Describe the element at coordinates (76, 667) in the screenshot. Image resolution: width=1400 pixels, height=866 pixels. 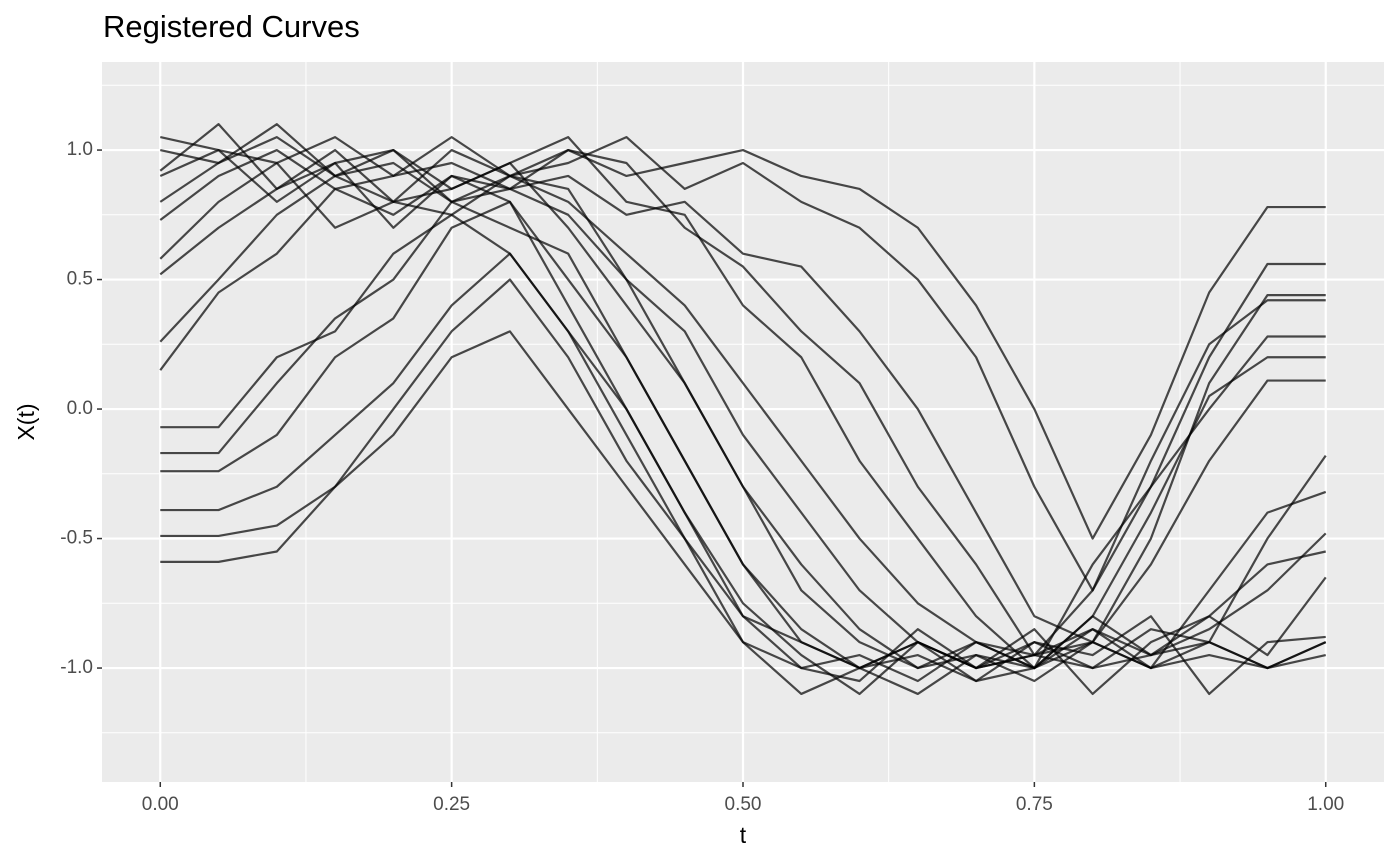
I see `y-tick-label: -1.0` at that location.